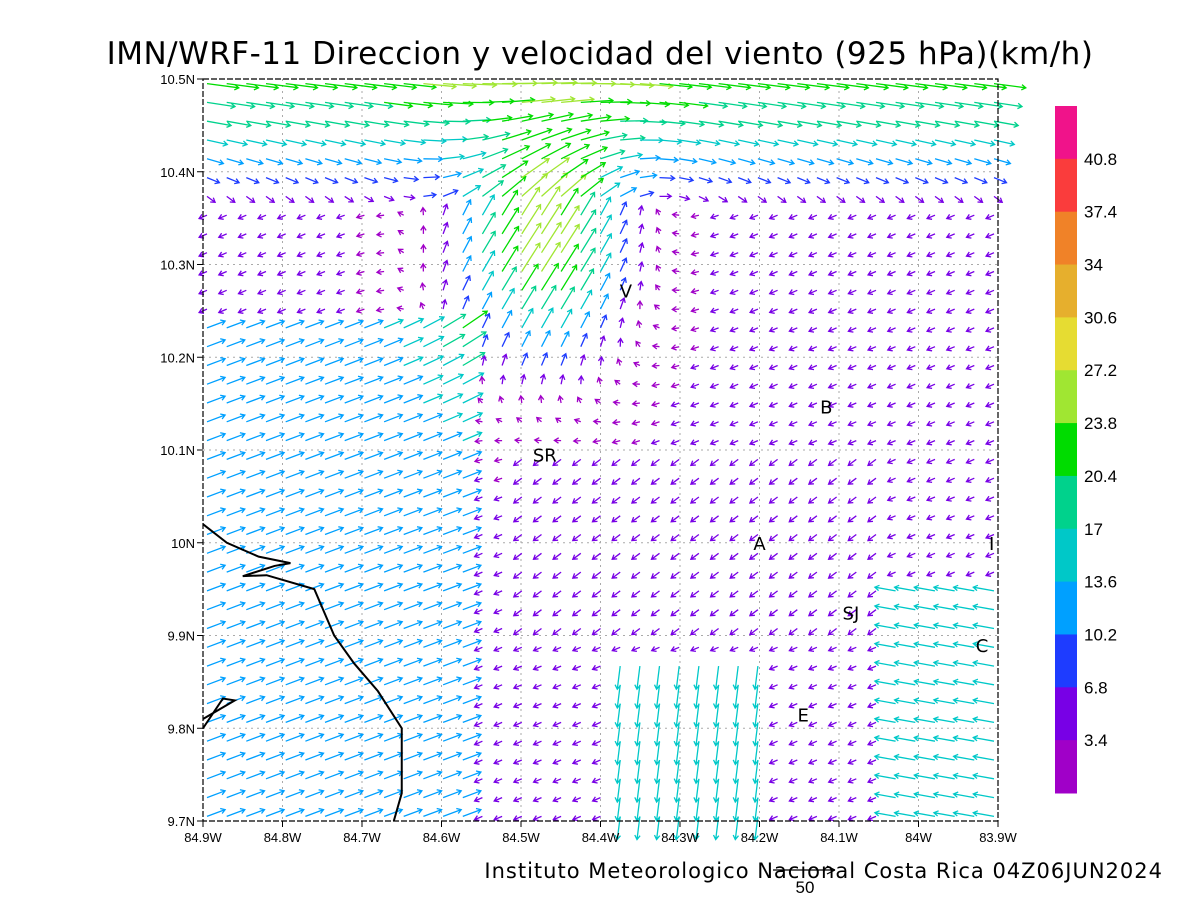 The height and width of the screenshot is (900, 1200). What do you see at coordinates (680, 837) in the screenshot?
I see `x-tick-label: 84.3W` at bounding box center [680, 837].